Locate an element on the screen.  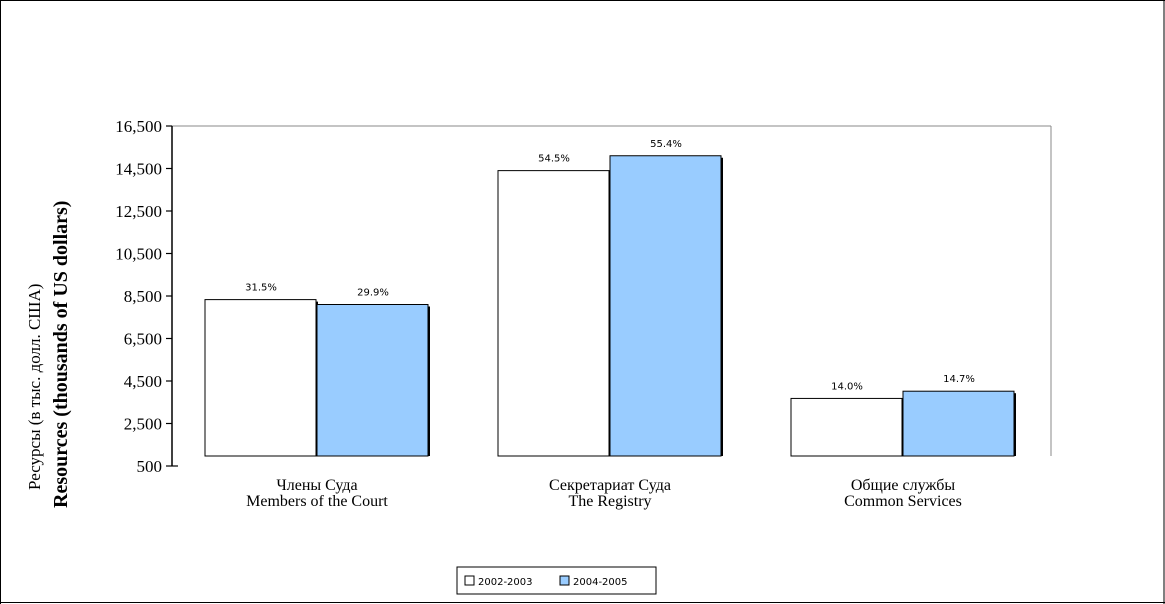
category-label-ru: Общие службы is located at coordinates (903, 485).